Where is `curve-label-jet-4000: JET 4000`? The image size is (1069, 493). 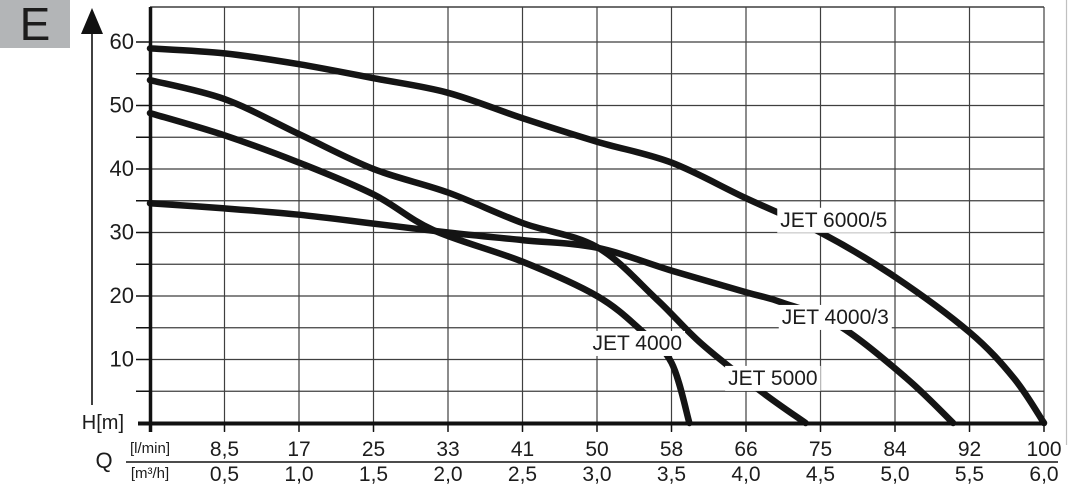 curve-label-jet-4000: JET 4000 is located at coordinates (638, 343).